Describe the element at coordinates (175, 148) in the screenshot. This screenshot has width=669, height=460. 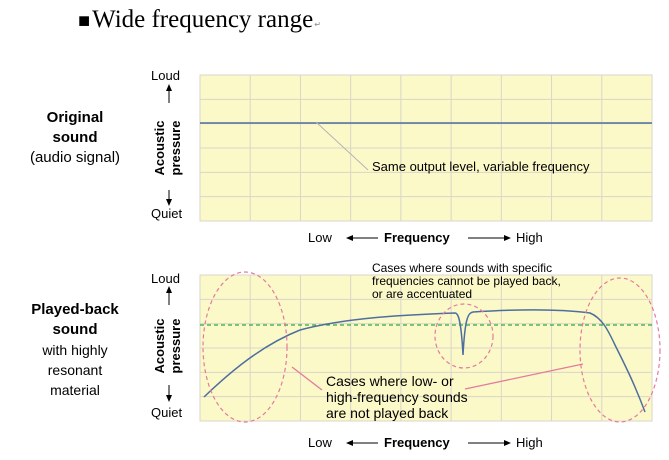
I see `top-y-axis-title-line2: pressure` at that location.